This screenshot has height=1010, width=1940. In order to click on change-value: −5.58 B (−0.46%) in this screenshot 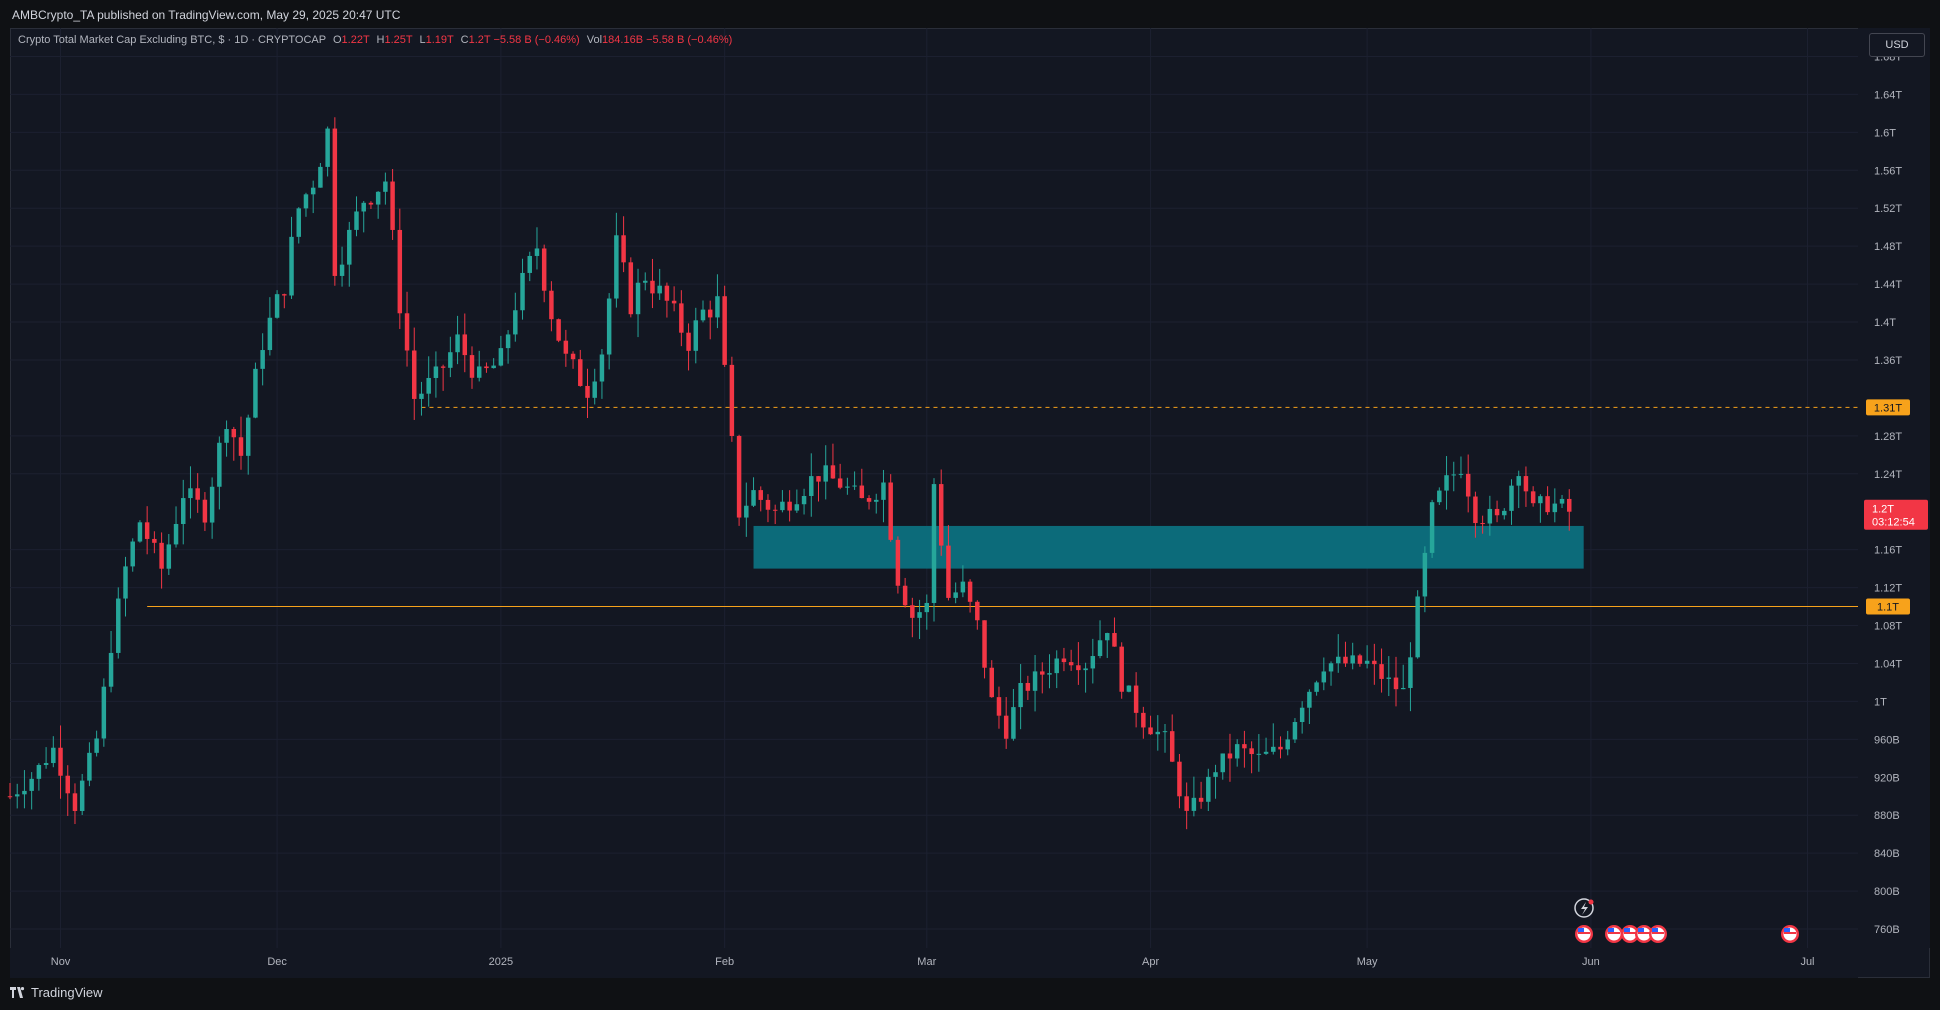, I will do `click(536, 40)`.